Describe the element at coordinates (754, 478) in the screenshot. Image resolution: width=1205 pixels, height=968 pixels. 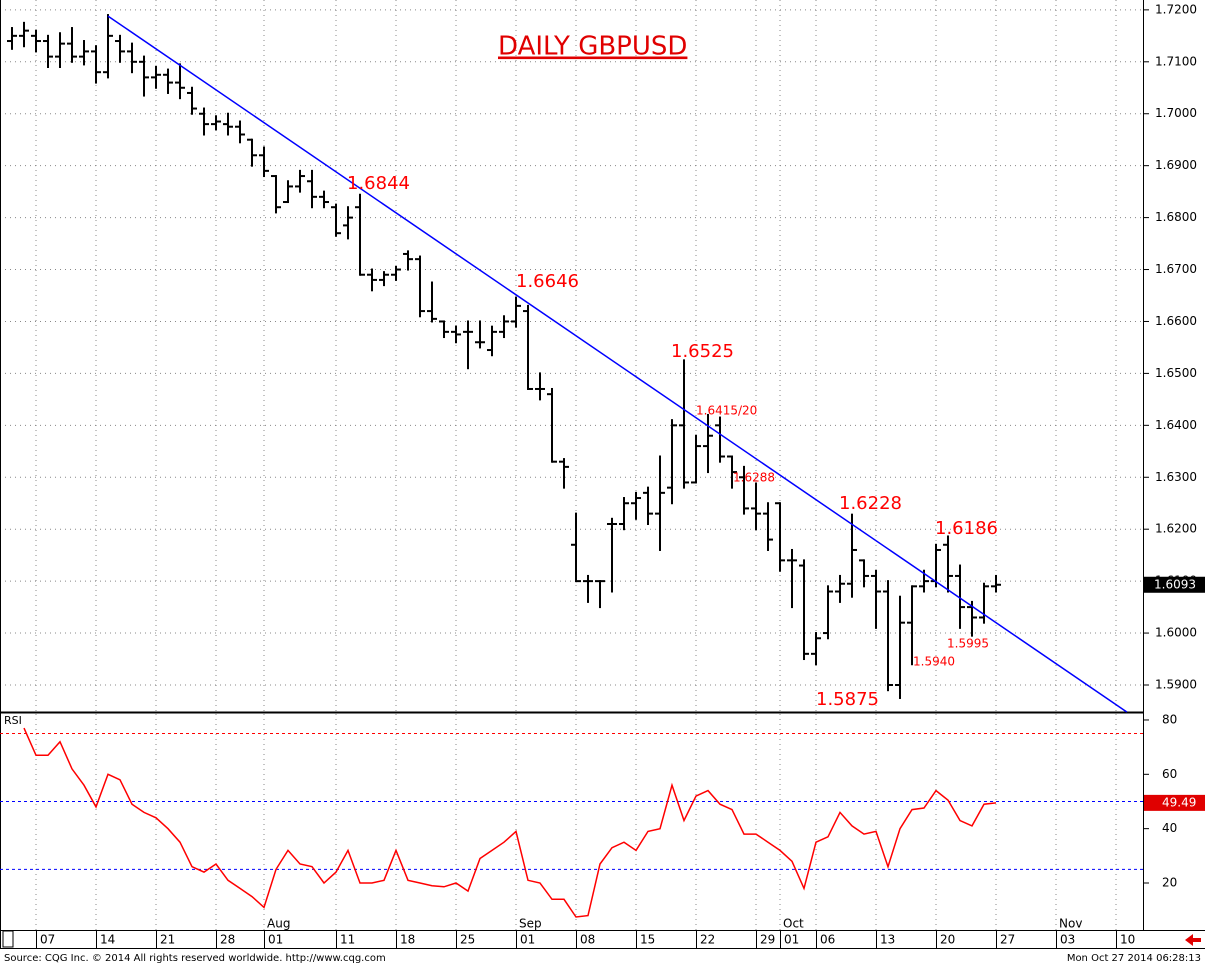
I see `annotation: 1.6288` at that location.